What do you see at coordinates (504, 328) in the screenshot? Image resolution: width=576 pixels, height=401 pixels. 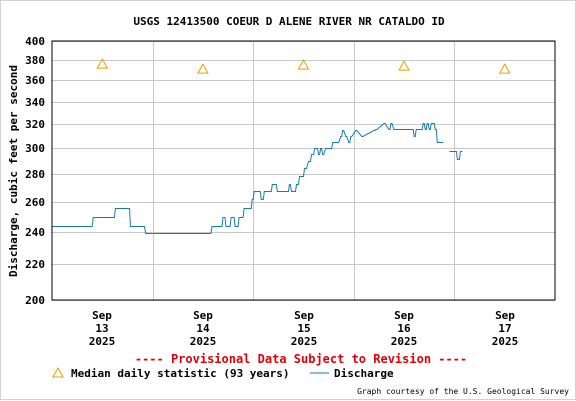 I see `x-tick-label-day: 17` at bounding box center [504, 328].